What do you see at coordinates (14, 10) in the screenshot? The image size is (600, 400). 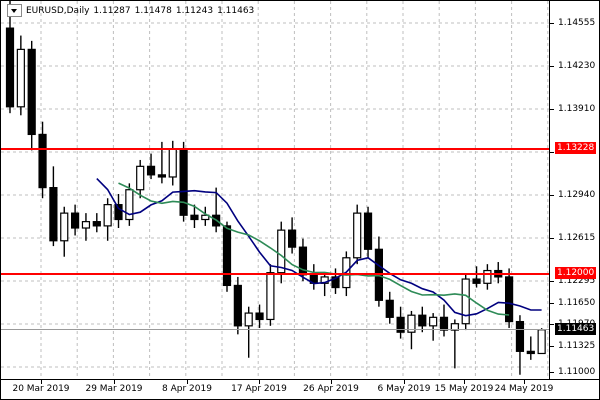 I see `chevron-down-icon` at bounding box center [14, 10].